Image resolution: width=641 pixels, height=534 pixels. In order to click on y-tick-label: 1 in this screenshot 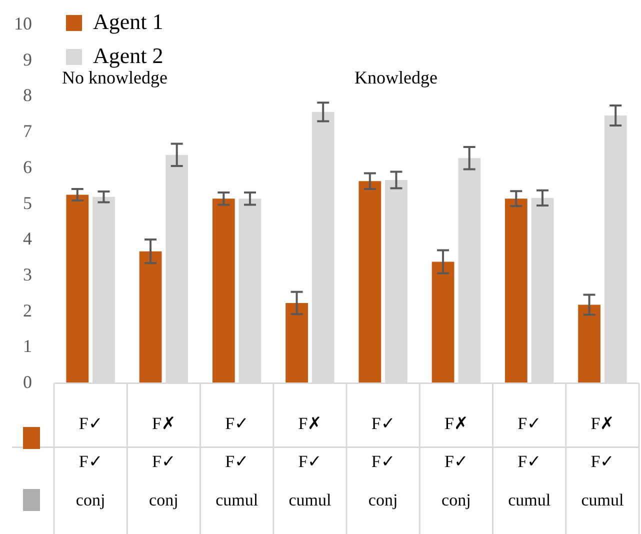, I will do `click(27, 346)`.